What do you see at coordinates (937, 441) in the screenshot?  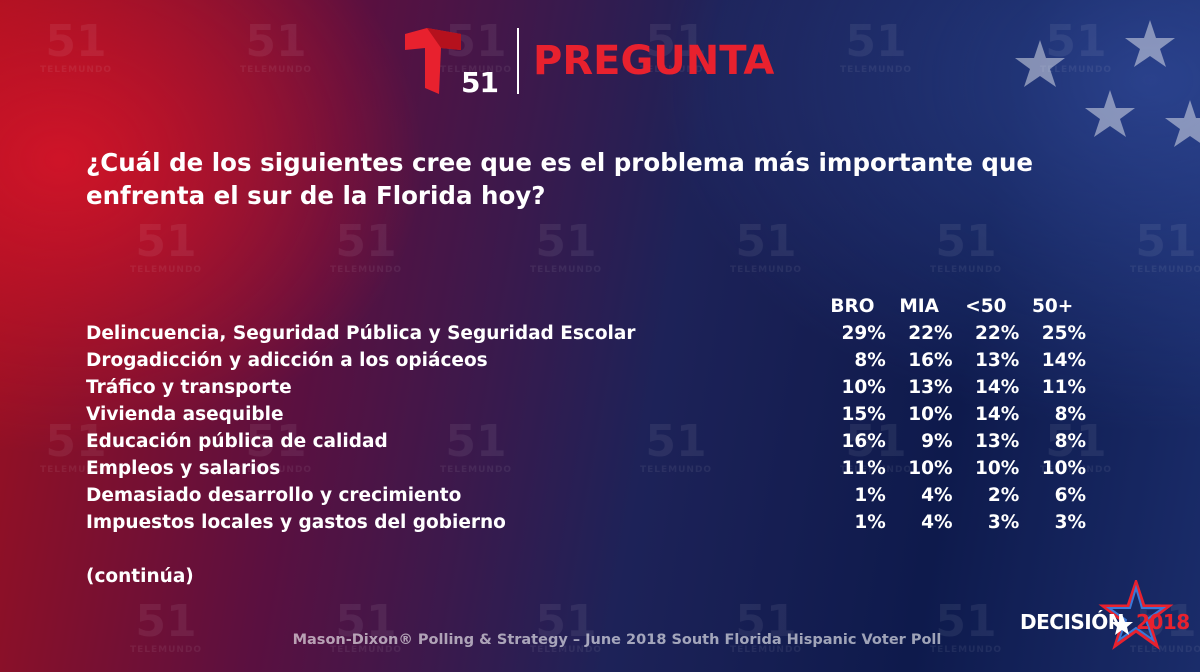 I see `row-value: 9%` at bounding box center [937, 441].